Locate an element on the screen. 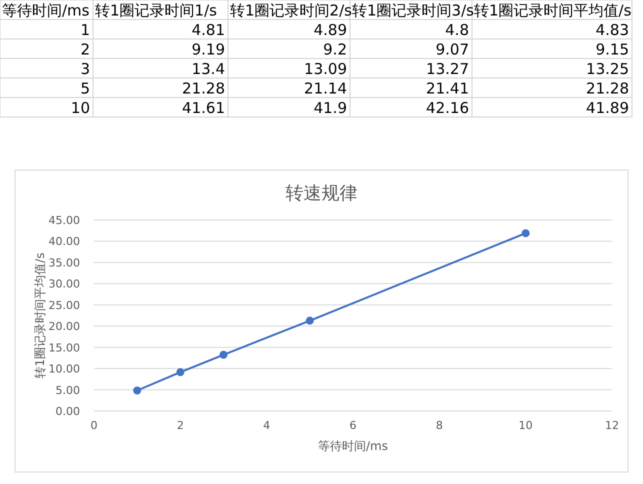 Image resolution: width=643 pixels, height=484 pixels. y-tick-label: 20.00 is located at coordinates (64, 327).